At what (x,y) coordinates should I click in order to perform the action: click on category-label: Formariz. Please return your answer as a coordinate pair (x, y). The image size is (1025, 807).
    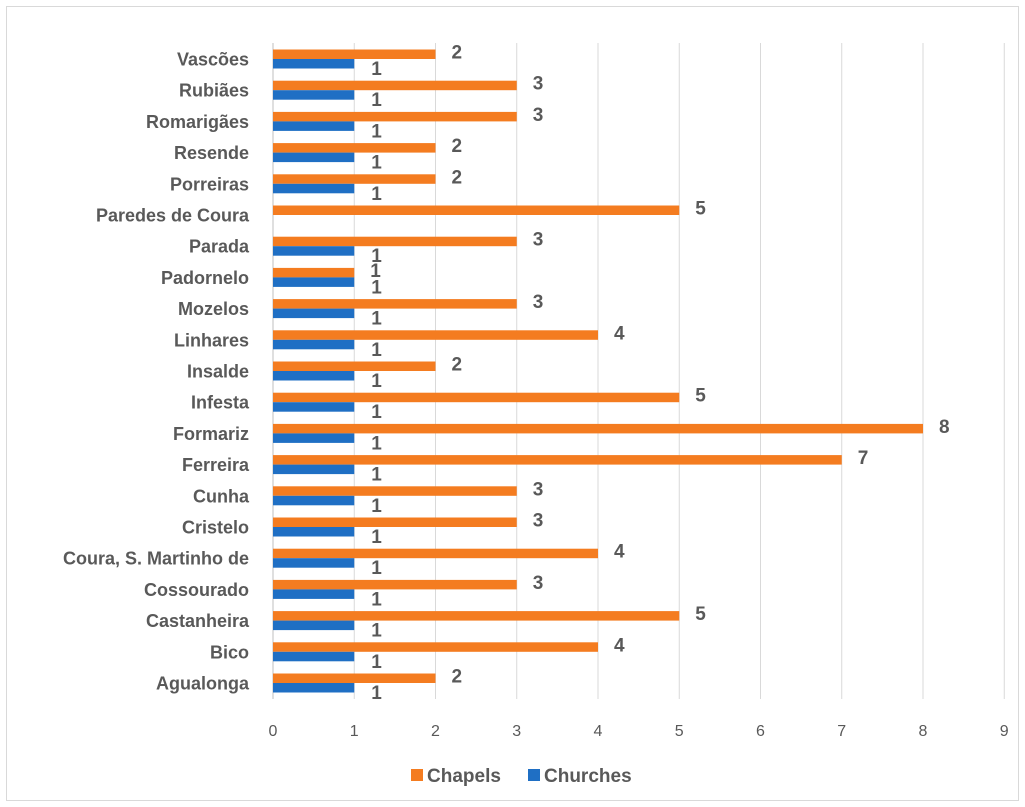
    Looking at the image, I should click on (211, 434).